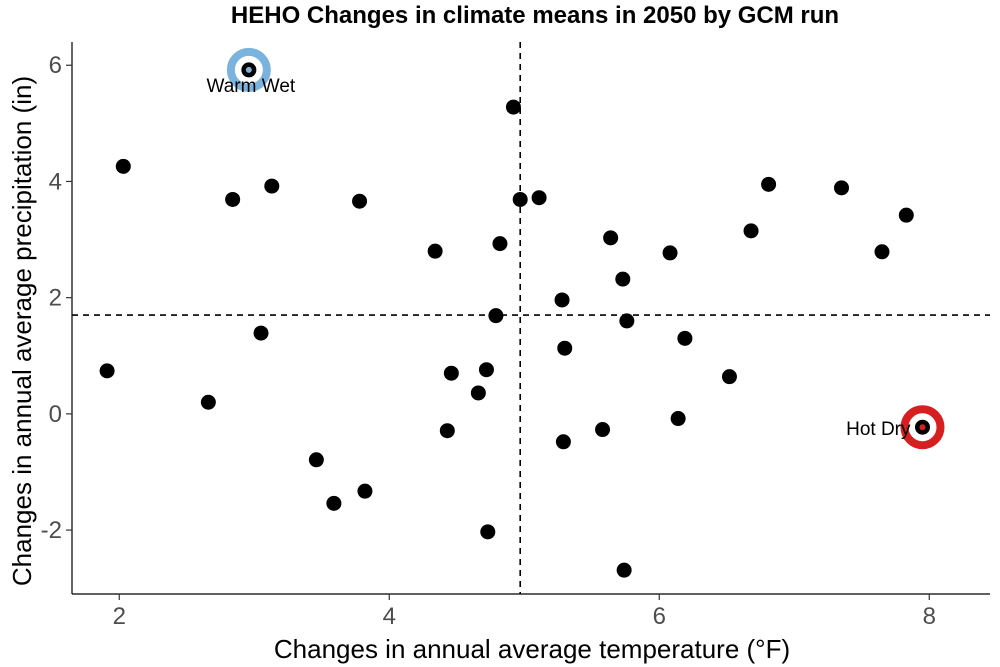 The image size is (1000, 667). What do you see at coordinates (878, 429) in the screenshot?
I see `highlight-label: Hot Dry` at bounding box center [878, 429].